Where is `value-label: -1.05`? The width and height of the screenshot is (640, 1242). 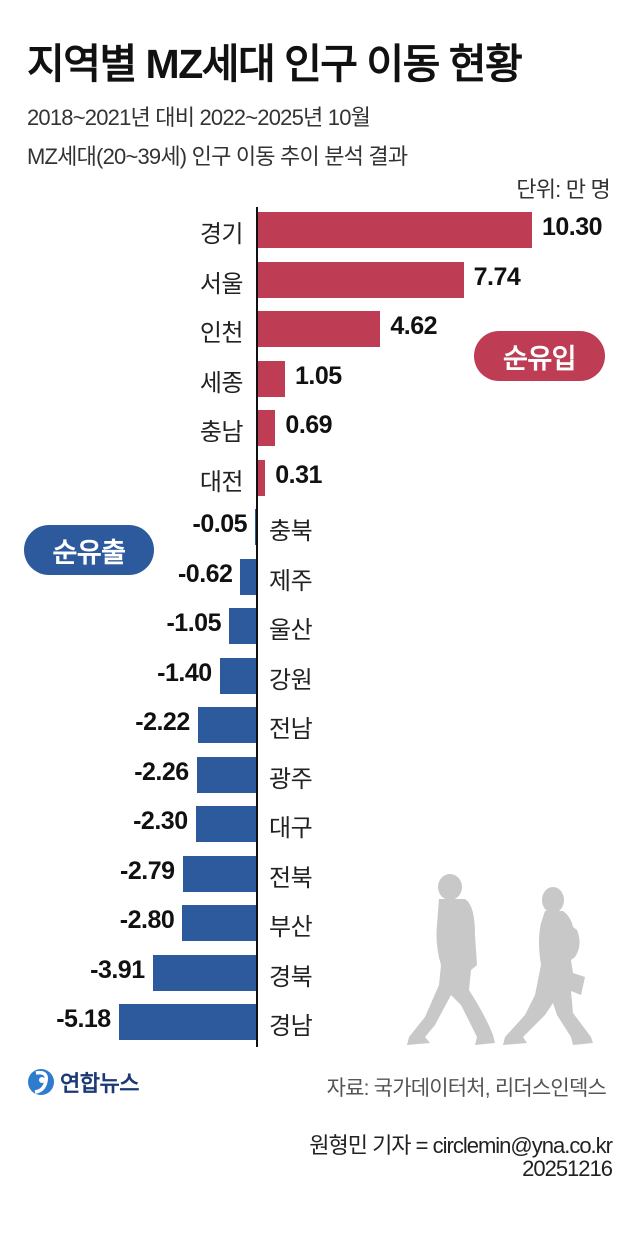 value-label: -1.05 is located at coordinates (193, 623).